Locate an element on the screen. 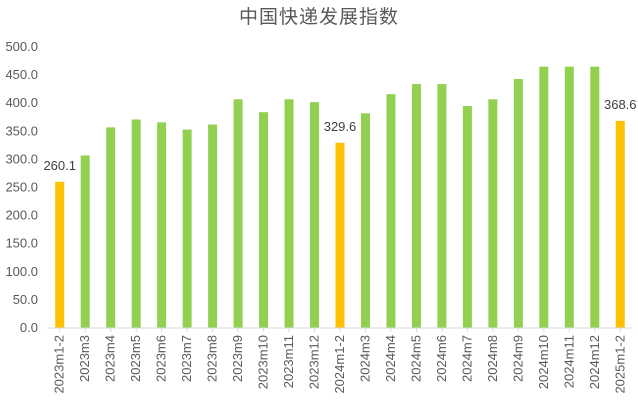 This screenshot has height=400, width=638. y-tick-label: 450.0 is located at coordinates (21, 74).